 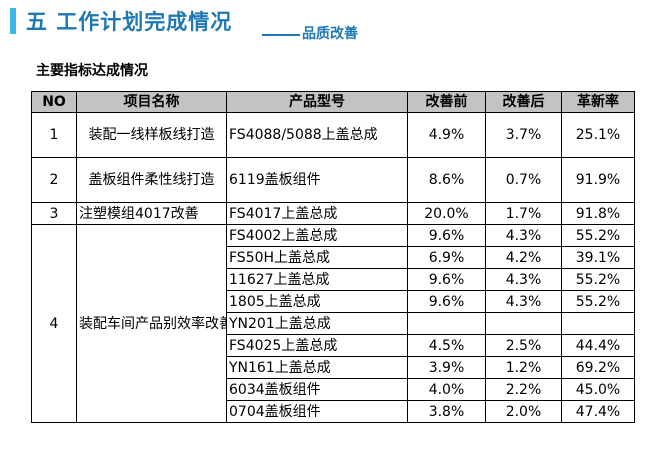 I want to click on value-before: 4.9%, so click(x=446, y=135).